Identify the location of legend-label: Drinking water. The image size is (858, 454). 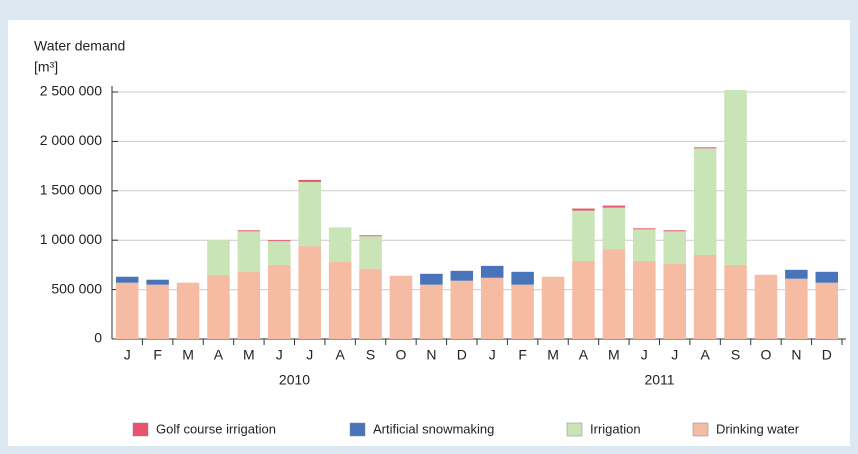
(758, 428).